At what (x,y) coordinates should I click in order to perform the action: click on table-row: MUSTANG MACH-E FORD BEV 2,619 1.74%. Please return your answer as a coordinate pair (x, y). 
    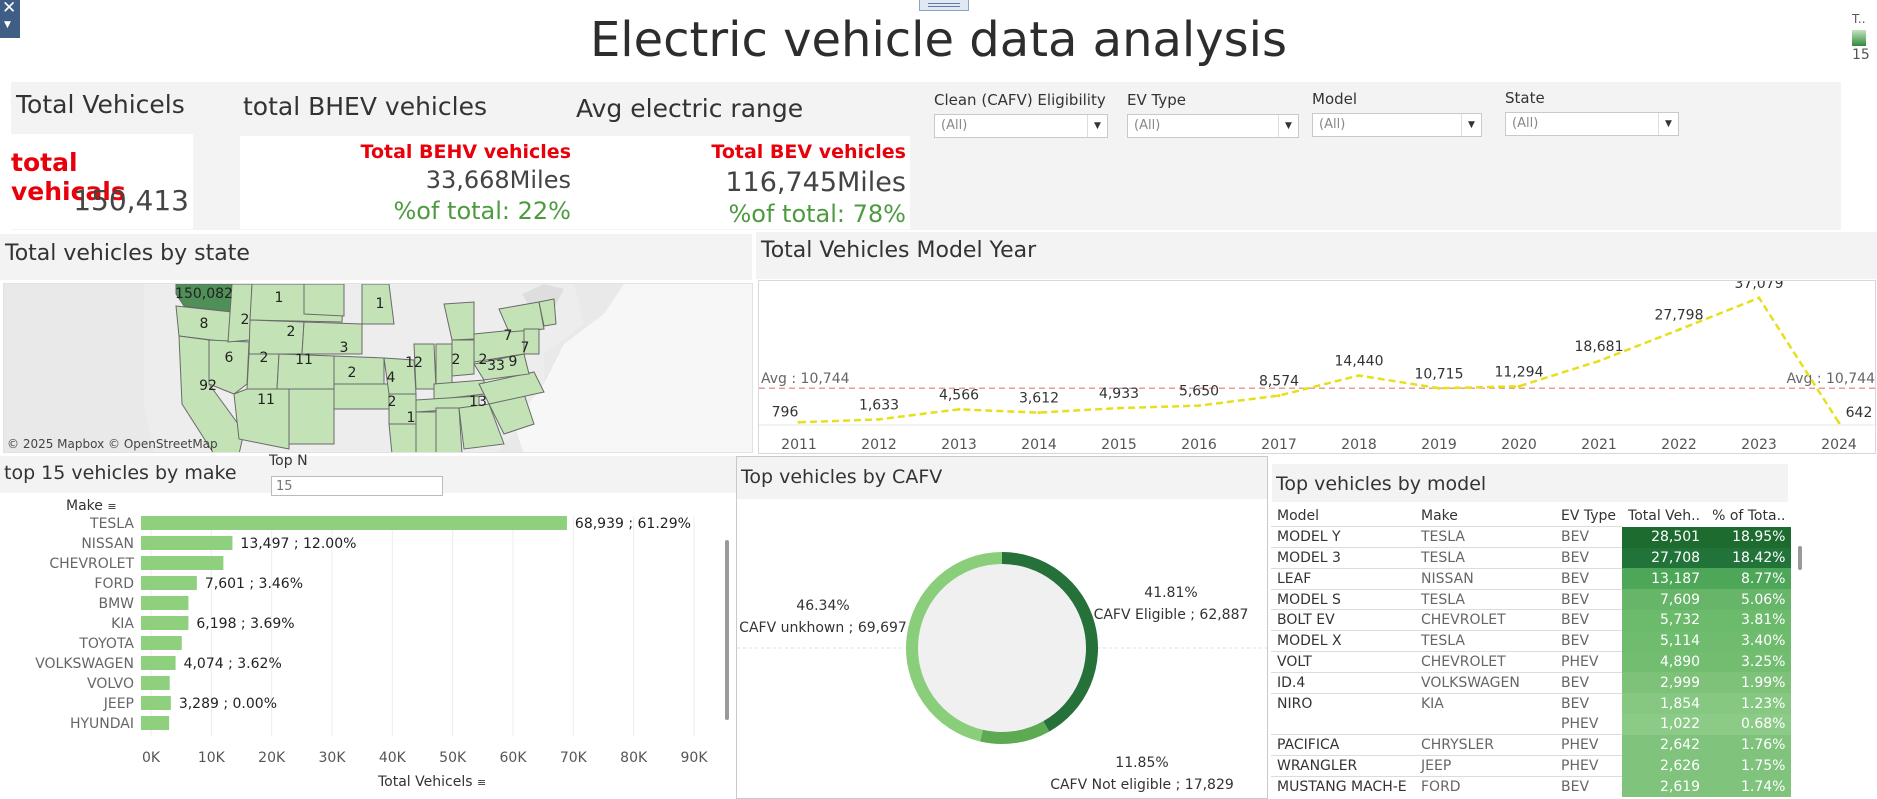
    Looking at the image, I should click on (1531, 786).